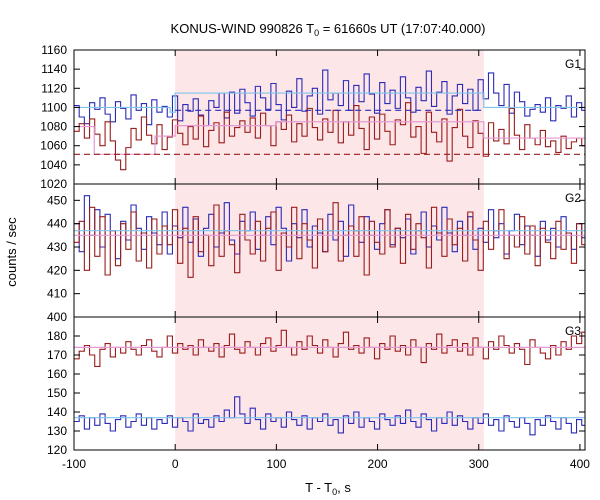 The image size is (600, 500). Describe the element at coordinates (57, 412) in the screenshot. I see `y-tick-label: 140` at that location.